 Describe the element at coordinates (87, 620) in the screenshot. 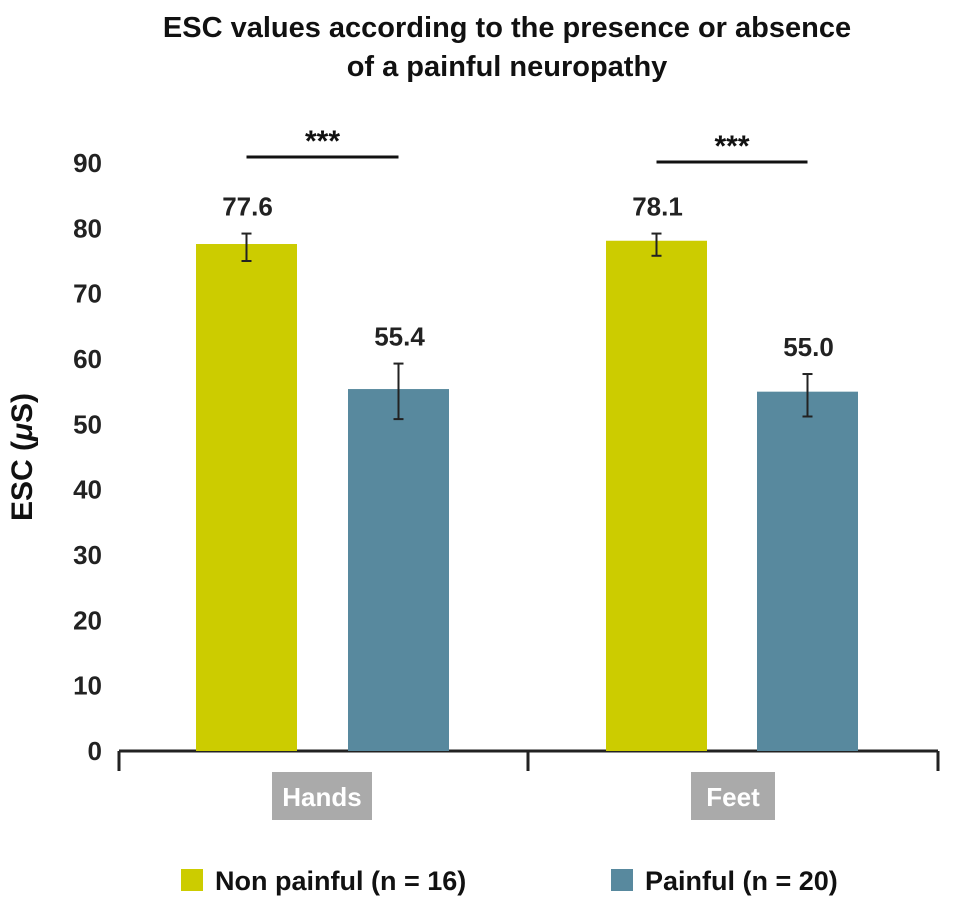

I see `y-tick-label: 20` at that location.